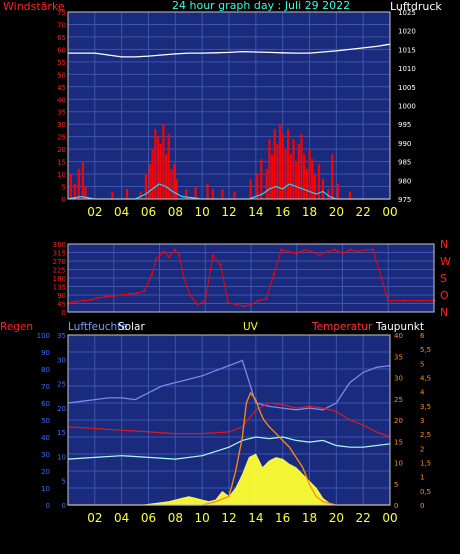 The image size is (460, 554). Describe the element at coordinates (45, 455) in the screenshot. I see `y-tick-left-3: 30` at that location.